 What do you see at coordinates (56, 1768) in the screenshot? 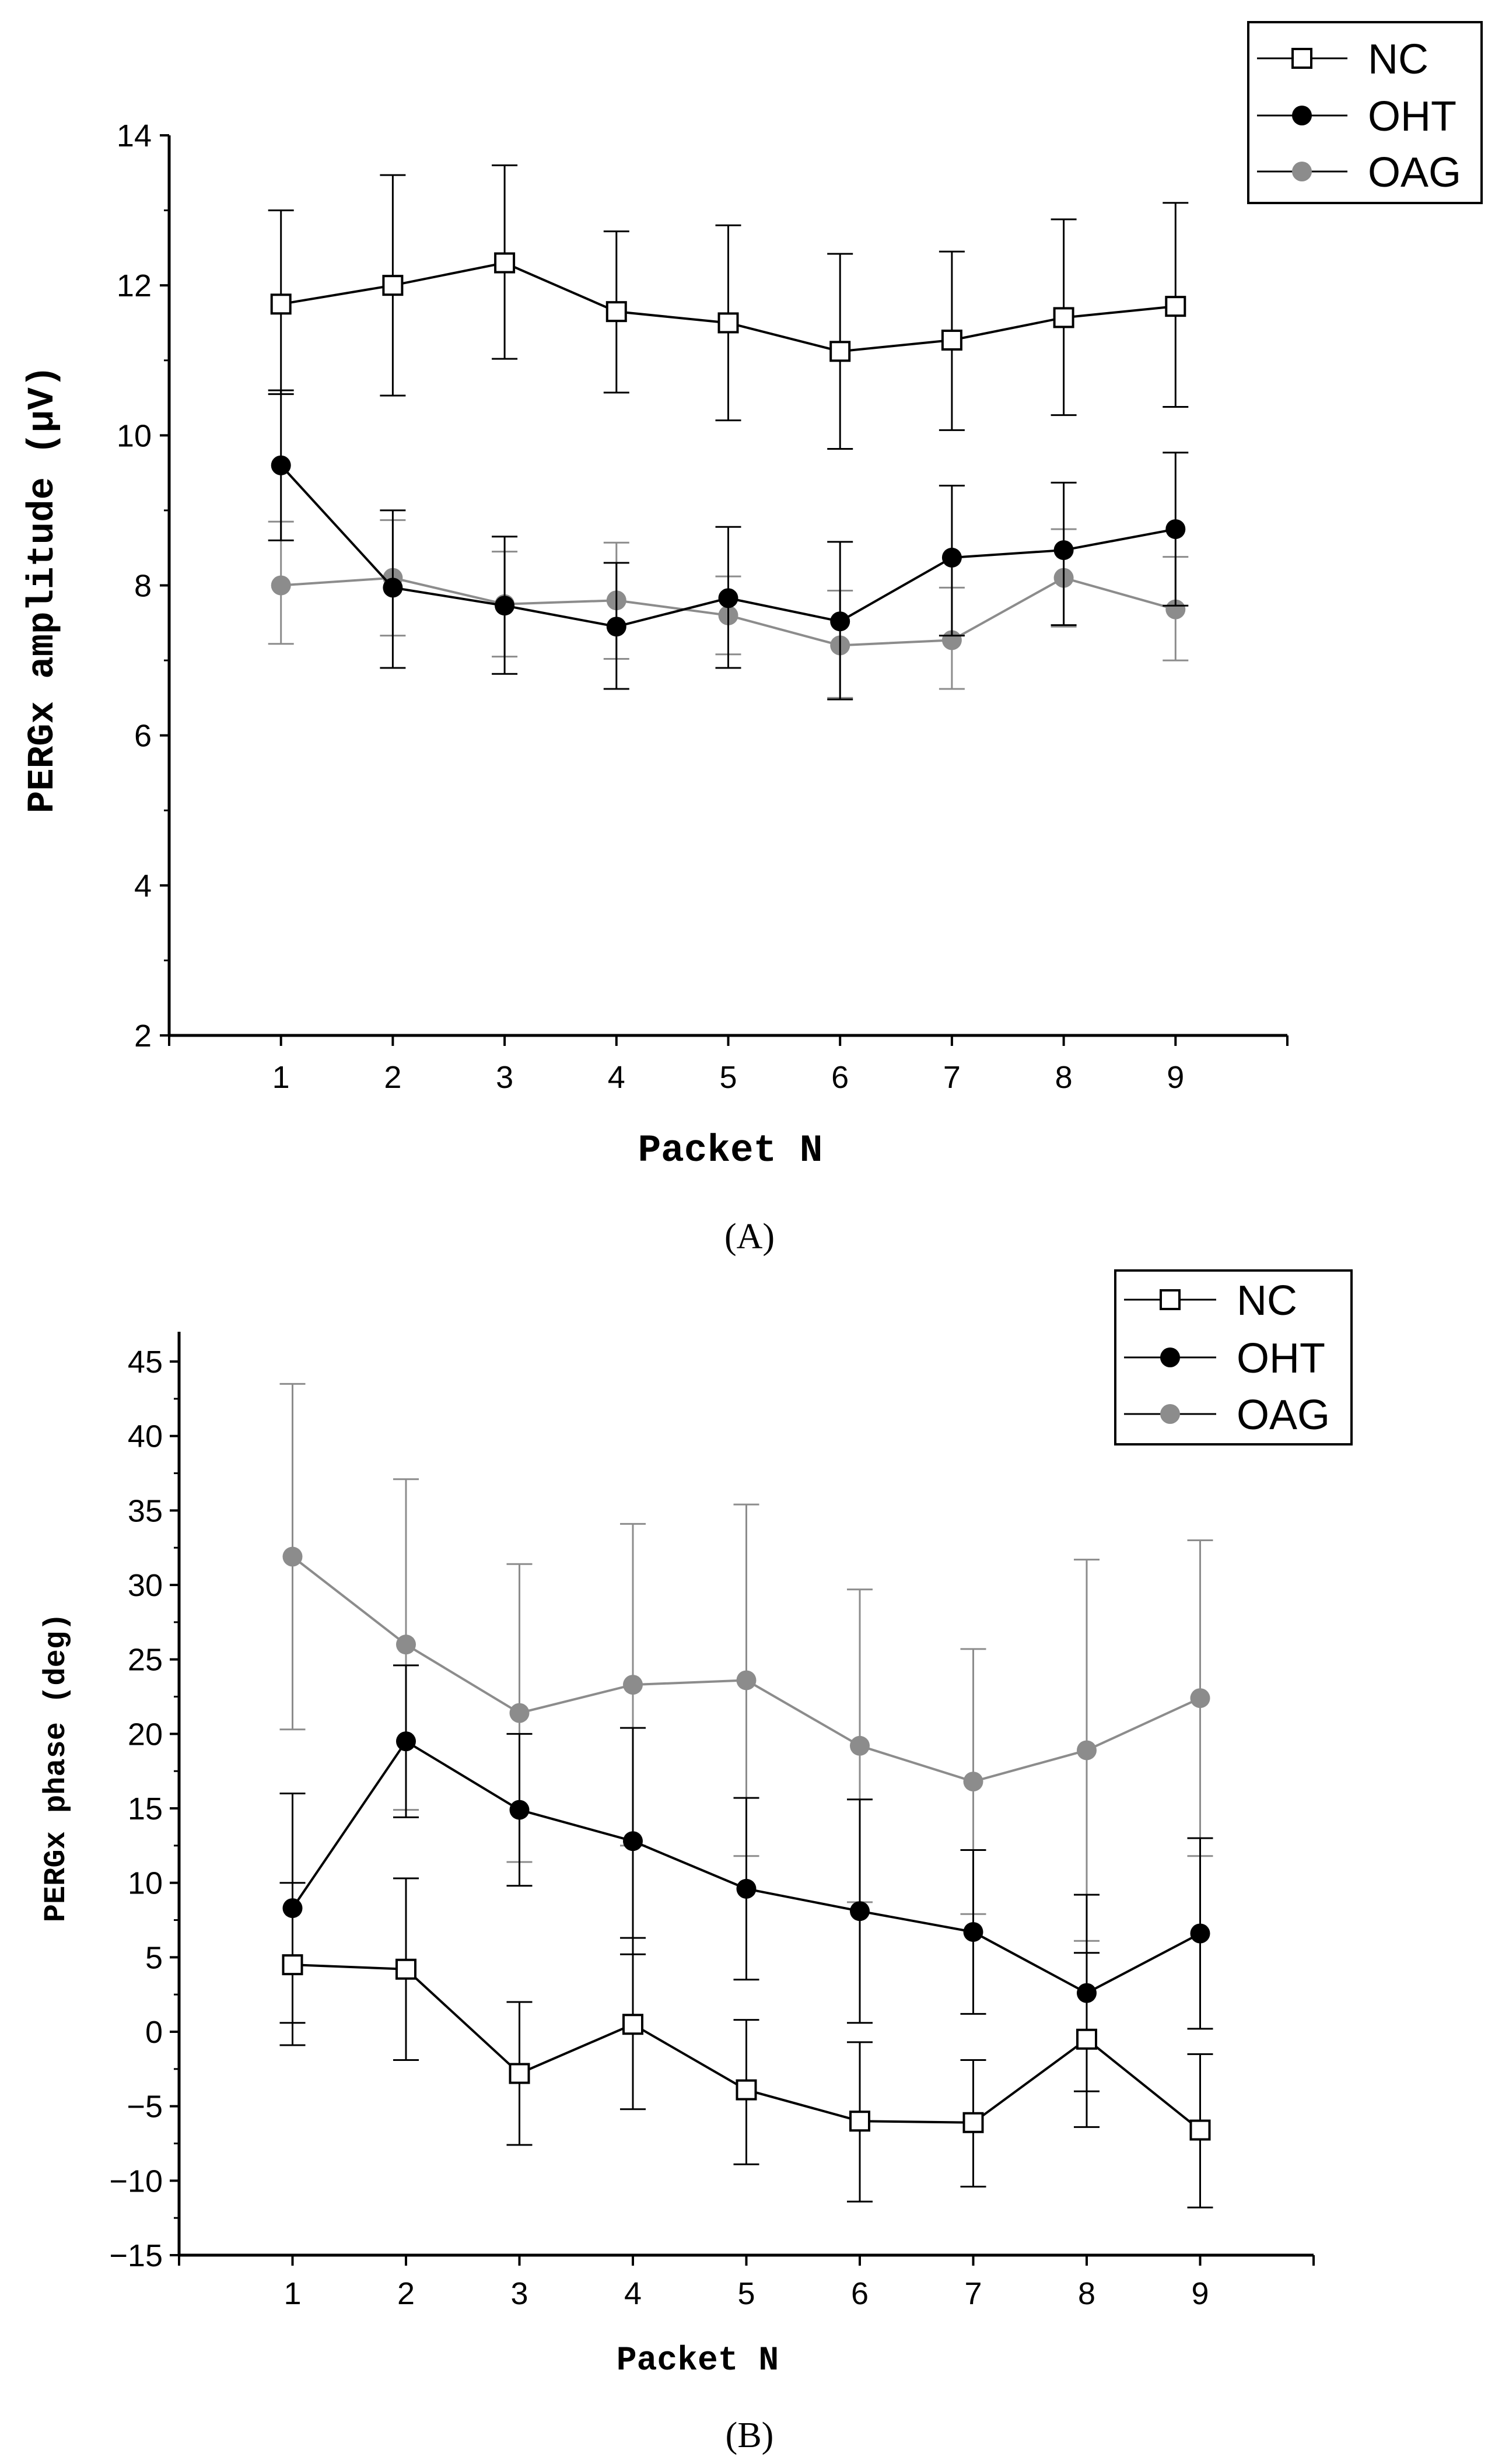
I see `panel-b-y-axis-title: PERGx phase (deg)` at bounding box center [56, 1768].